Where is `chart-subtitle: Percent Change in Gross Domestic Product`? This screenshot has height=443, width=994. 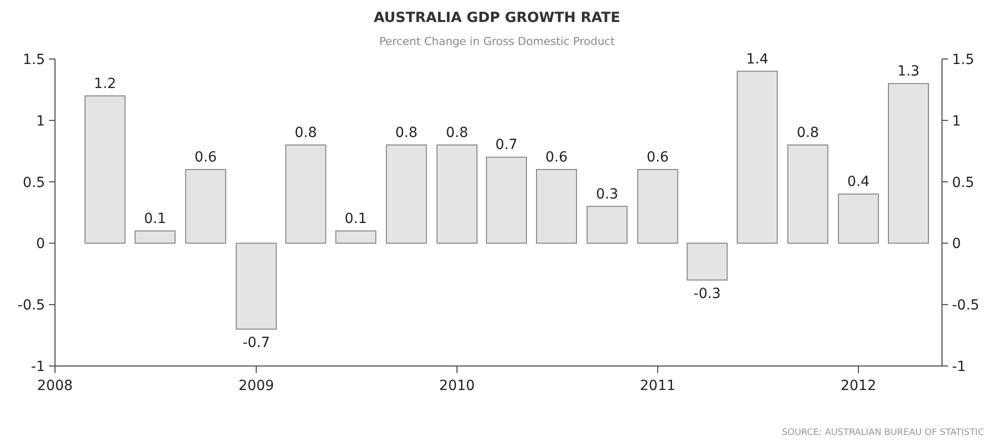 chart-subtitle: Percent Change in Gross Domestic Product is located at coordinates (497, 41).